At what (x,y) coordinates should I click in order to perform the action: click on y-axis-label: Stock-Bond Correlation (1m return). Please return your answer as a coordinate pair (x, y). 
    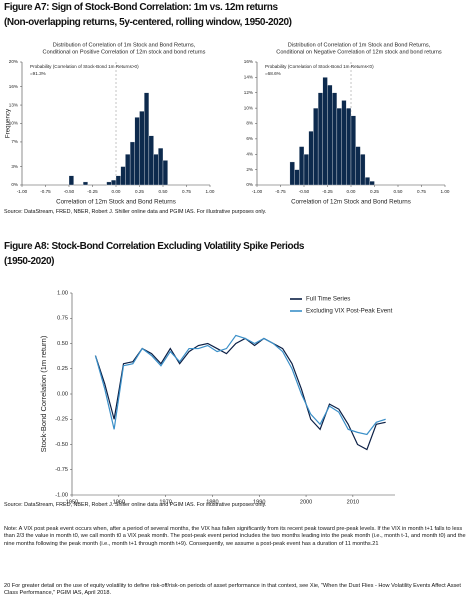
    Looking at the image, I should click on (43, 393).